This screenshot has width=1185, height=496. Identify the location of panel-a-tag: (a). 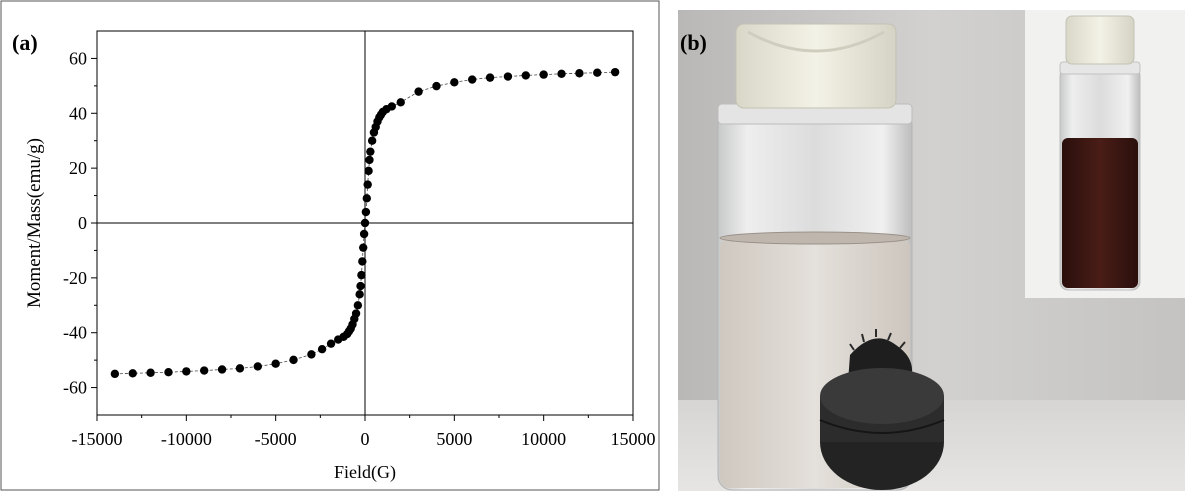
(25, 42).